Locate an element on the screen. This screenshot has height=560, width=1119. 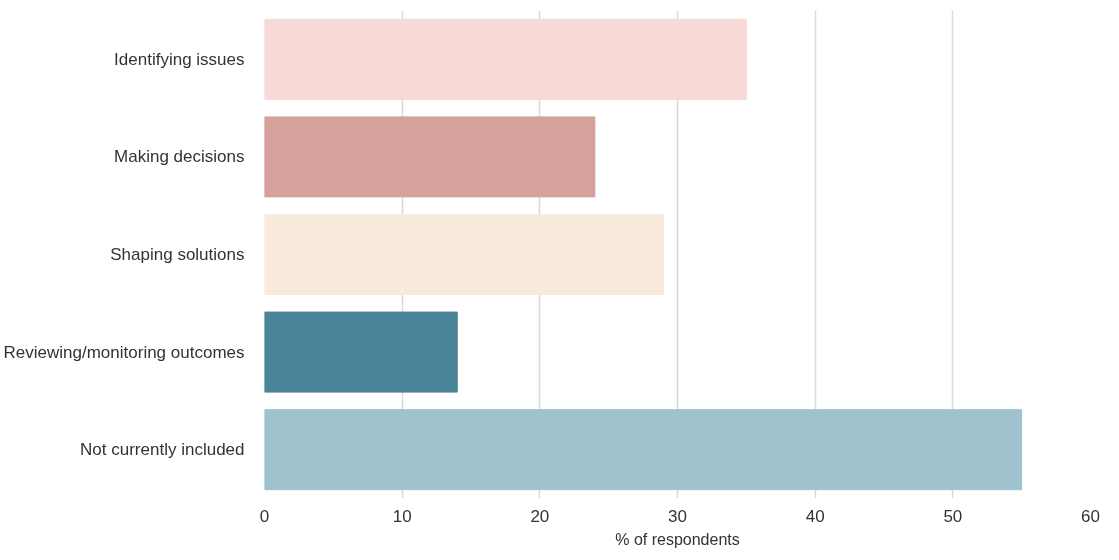
x-tick-label: 30 is located at coordinates (677, 516).